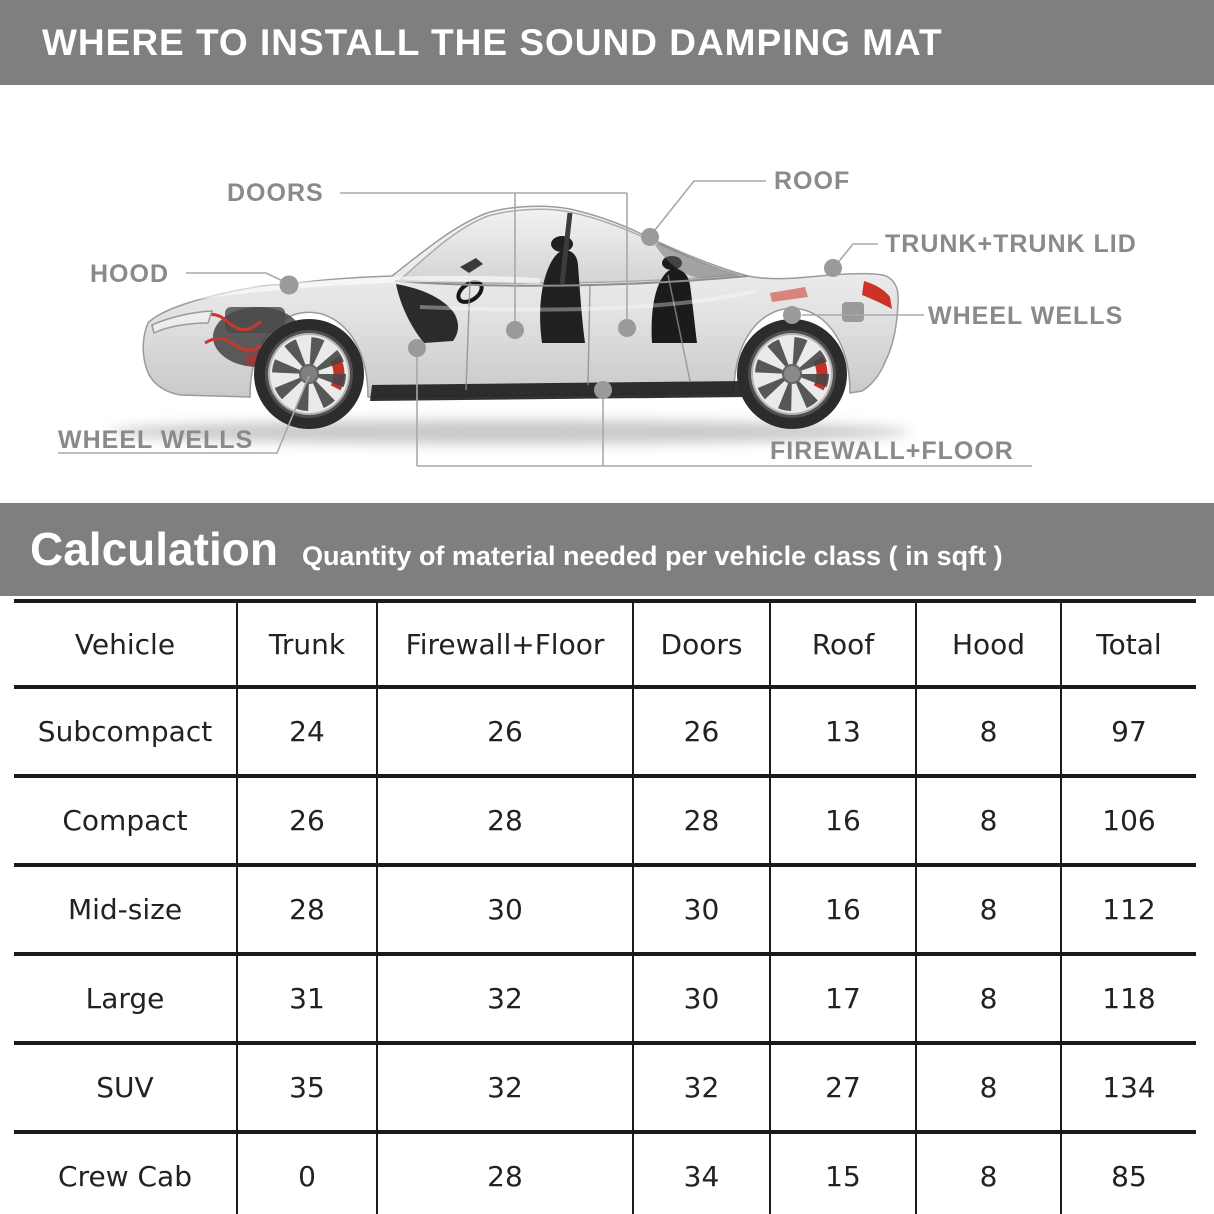 The height and width of the screenshot is (1214, 1214). I want to click on table-row-mid-size: Mid-size 28 30 30 16 8 112, so click(605, 910).